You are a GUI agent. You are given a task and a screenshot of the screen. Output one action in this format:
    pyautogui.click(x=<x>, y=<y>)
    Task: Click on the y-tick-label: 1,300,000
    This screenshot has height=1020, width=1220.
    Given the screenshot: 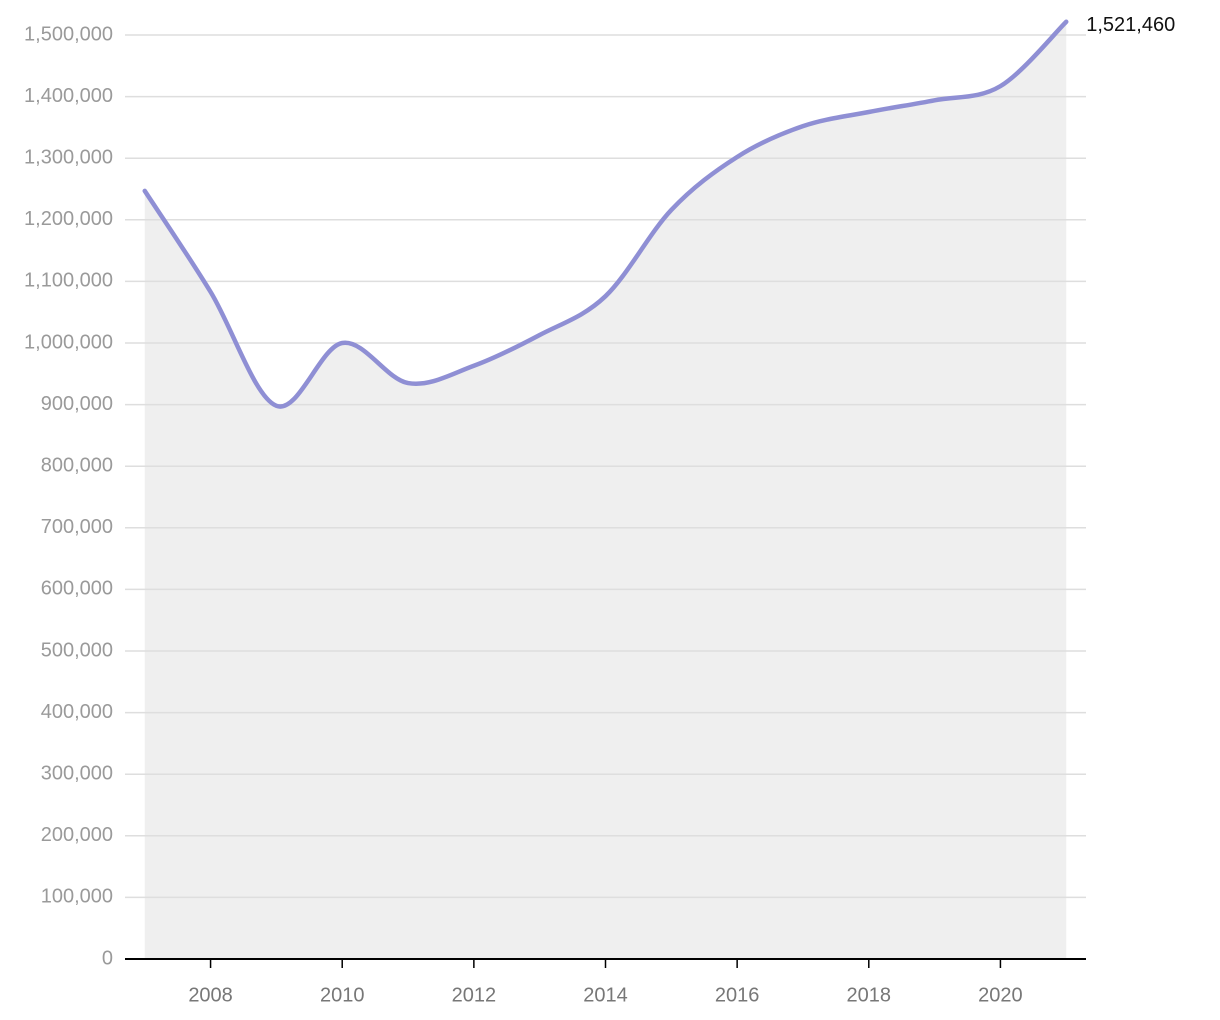 What is the action you would take?
    pyautogui.click(x=68, y=157)
    